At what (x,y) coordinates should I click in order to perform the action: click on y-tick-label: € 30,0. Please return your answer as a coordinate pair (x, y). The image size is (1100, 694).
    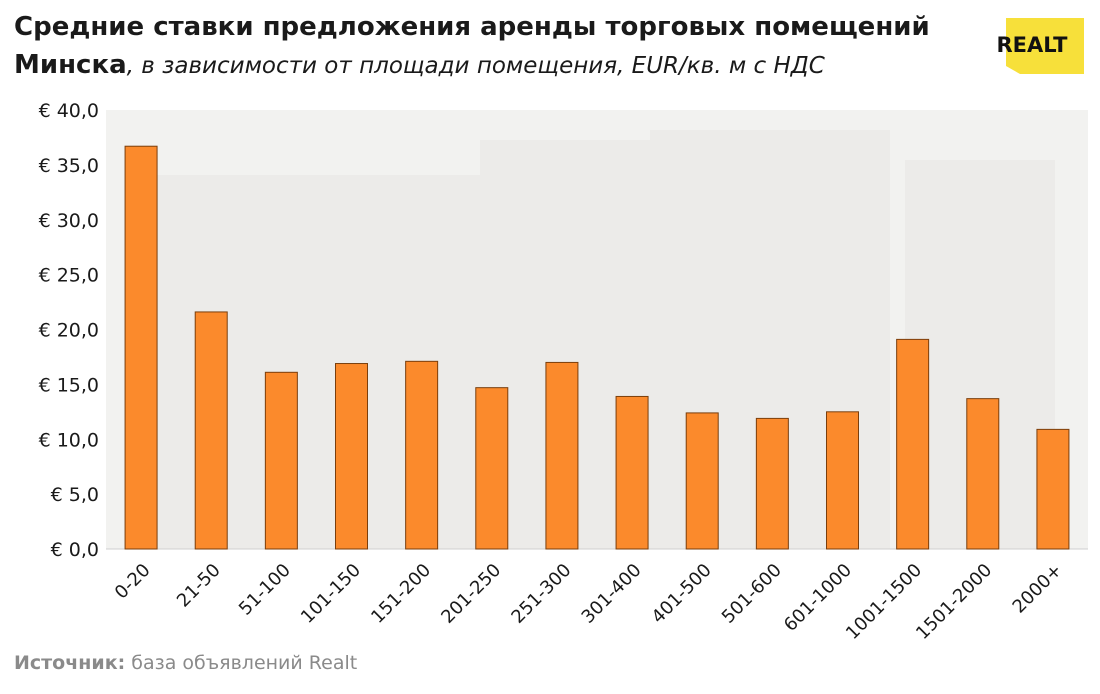
    Looking at the image, I should click on (69, 221).